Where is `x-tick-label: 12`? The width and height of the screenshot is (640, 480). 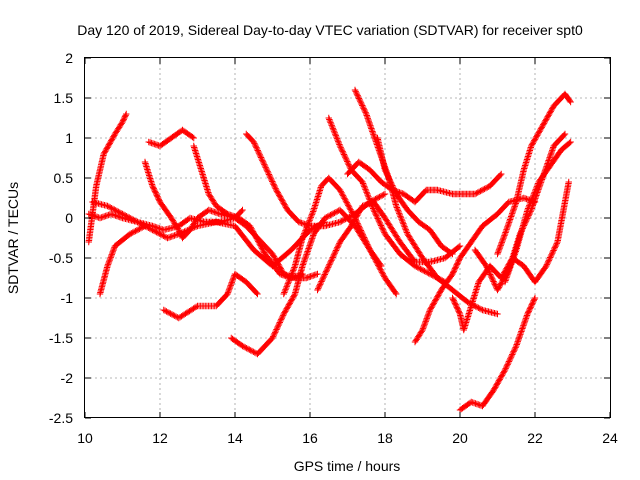 x-tick-label: 12 is located at coordinates (160, 438).